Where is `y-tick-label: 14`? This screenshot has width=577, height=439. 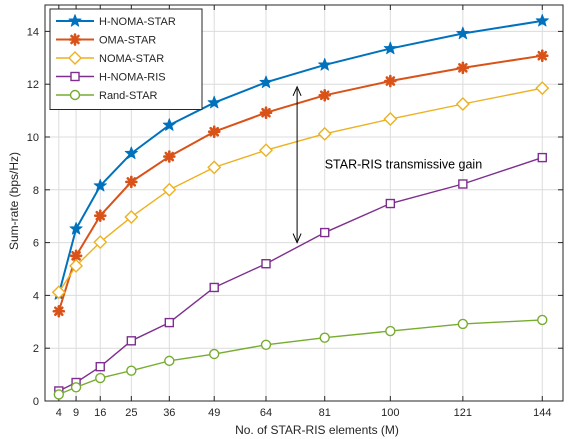 y-tick-label: 14 is located at coordinates (33, 32).